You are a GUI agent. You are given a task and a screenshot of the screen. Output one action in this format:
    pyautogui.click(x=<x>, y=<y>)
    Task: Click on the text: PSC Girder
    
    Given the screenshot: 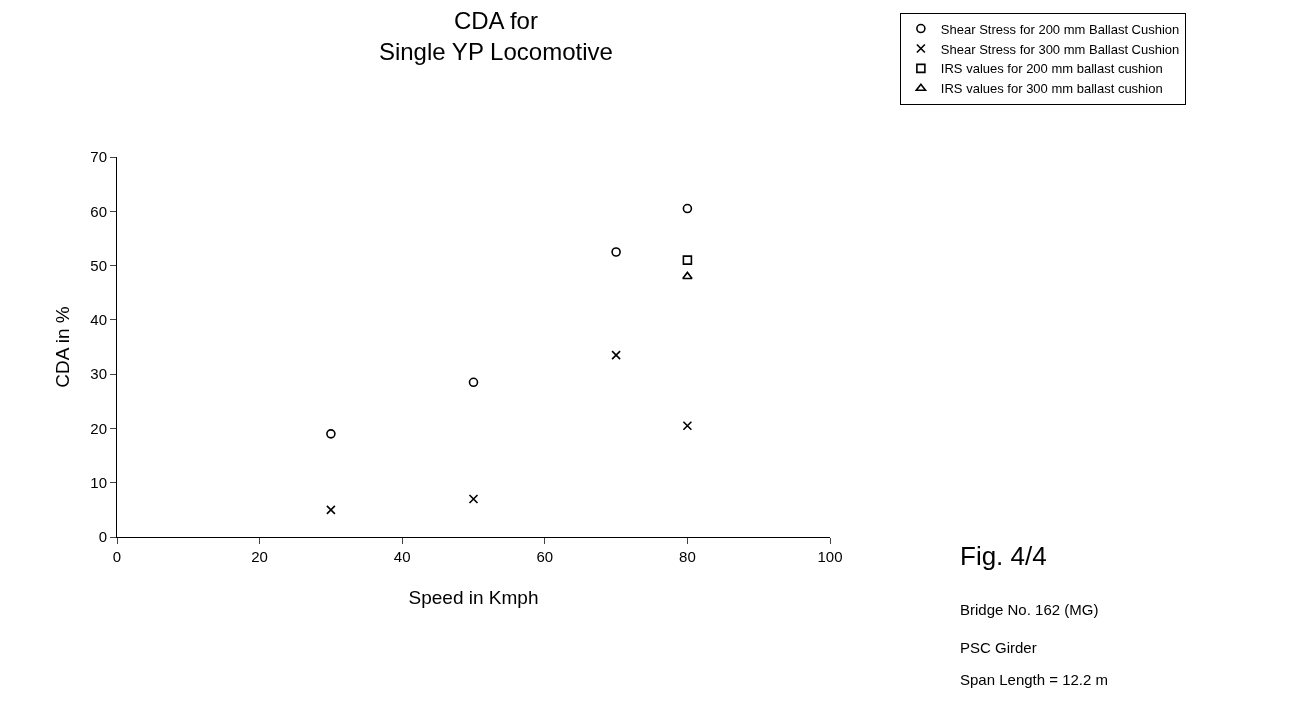 What is the action you would take?
    pyautogui.click(x=998, y=647)
    